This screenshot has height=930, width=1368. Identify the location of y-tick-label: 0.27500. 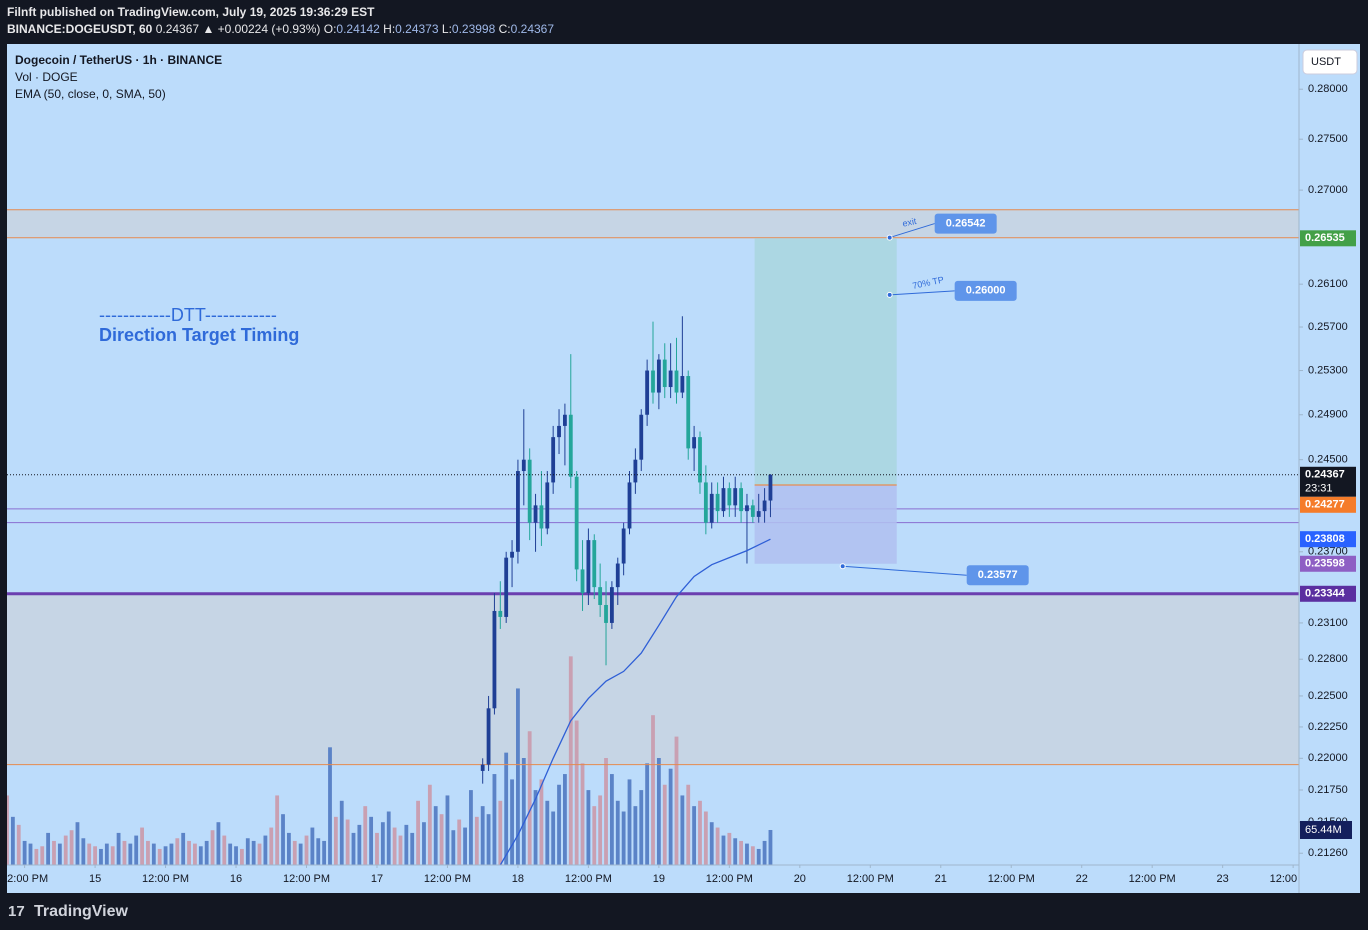
(1328, 139).